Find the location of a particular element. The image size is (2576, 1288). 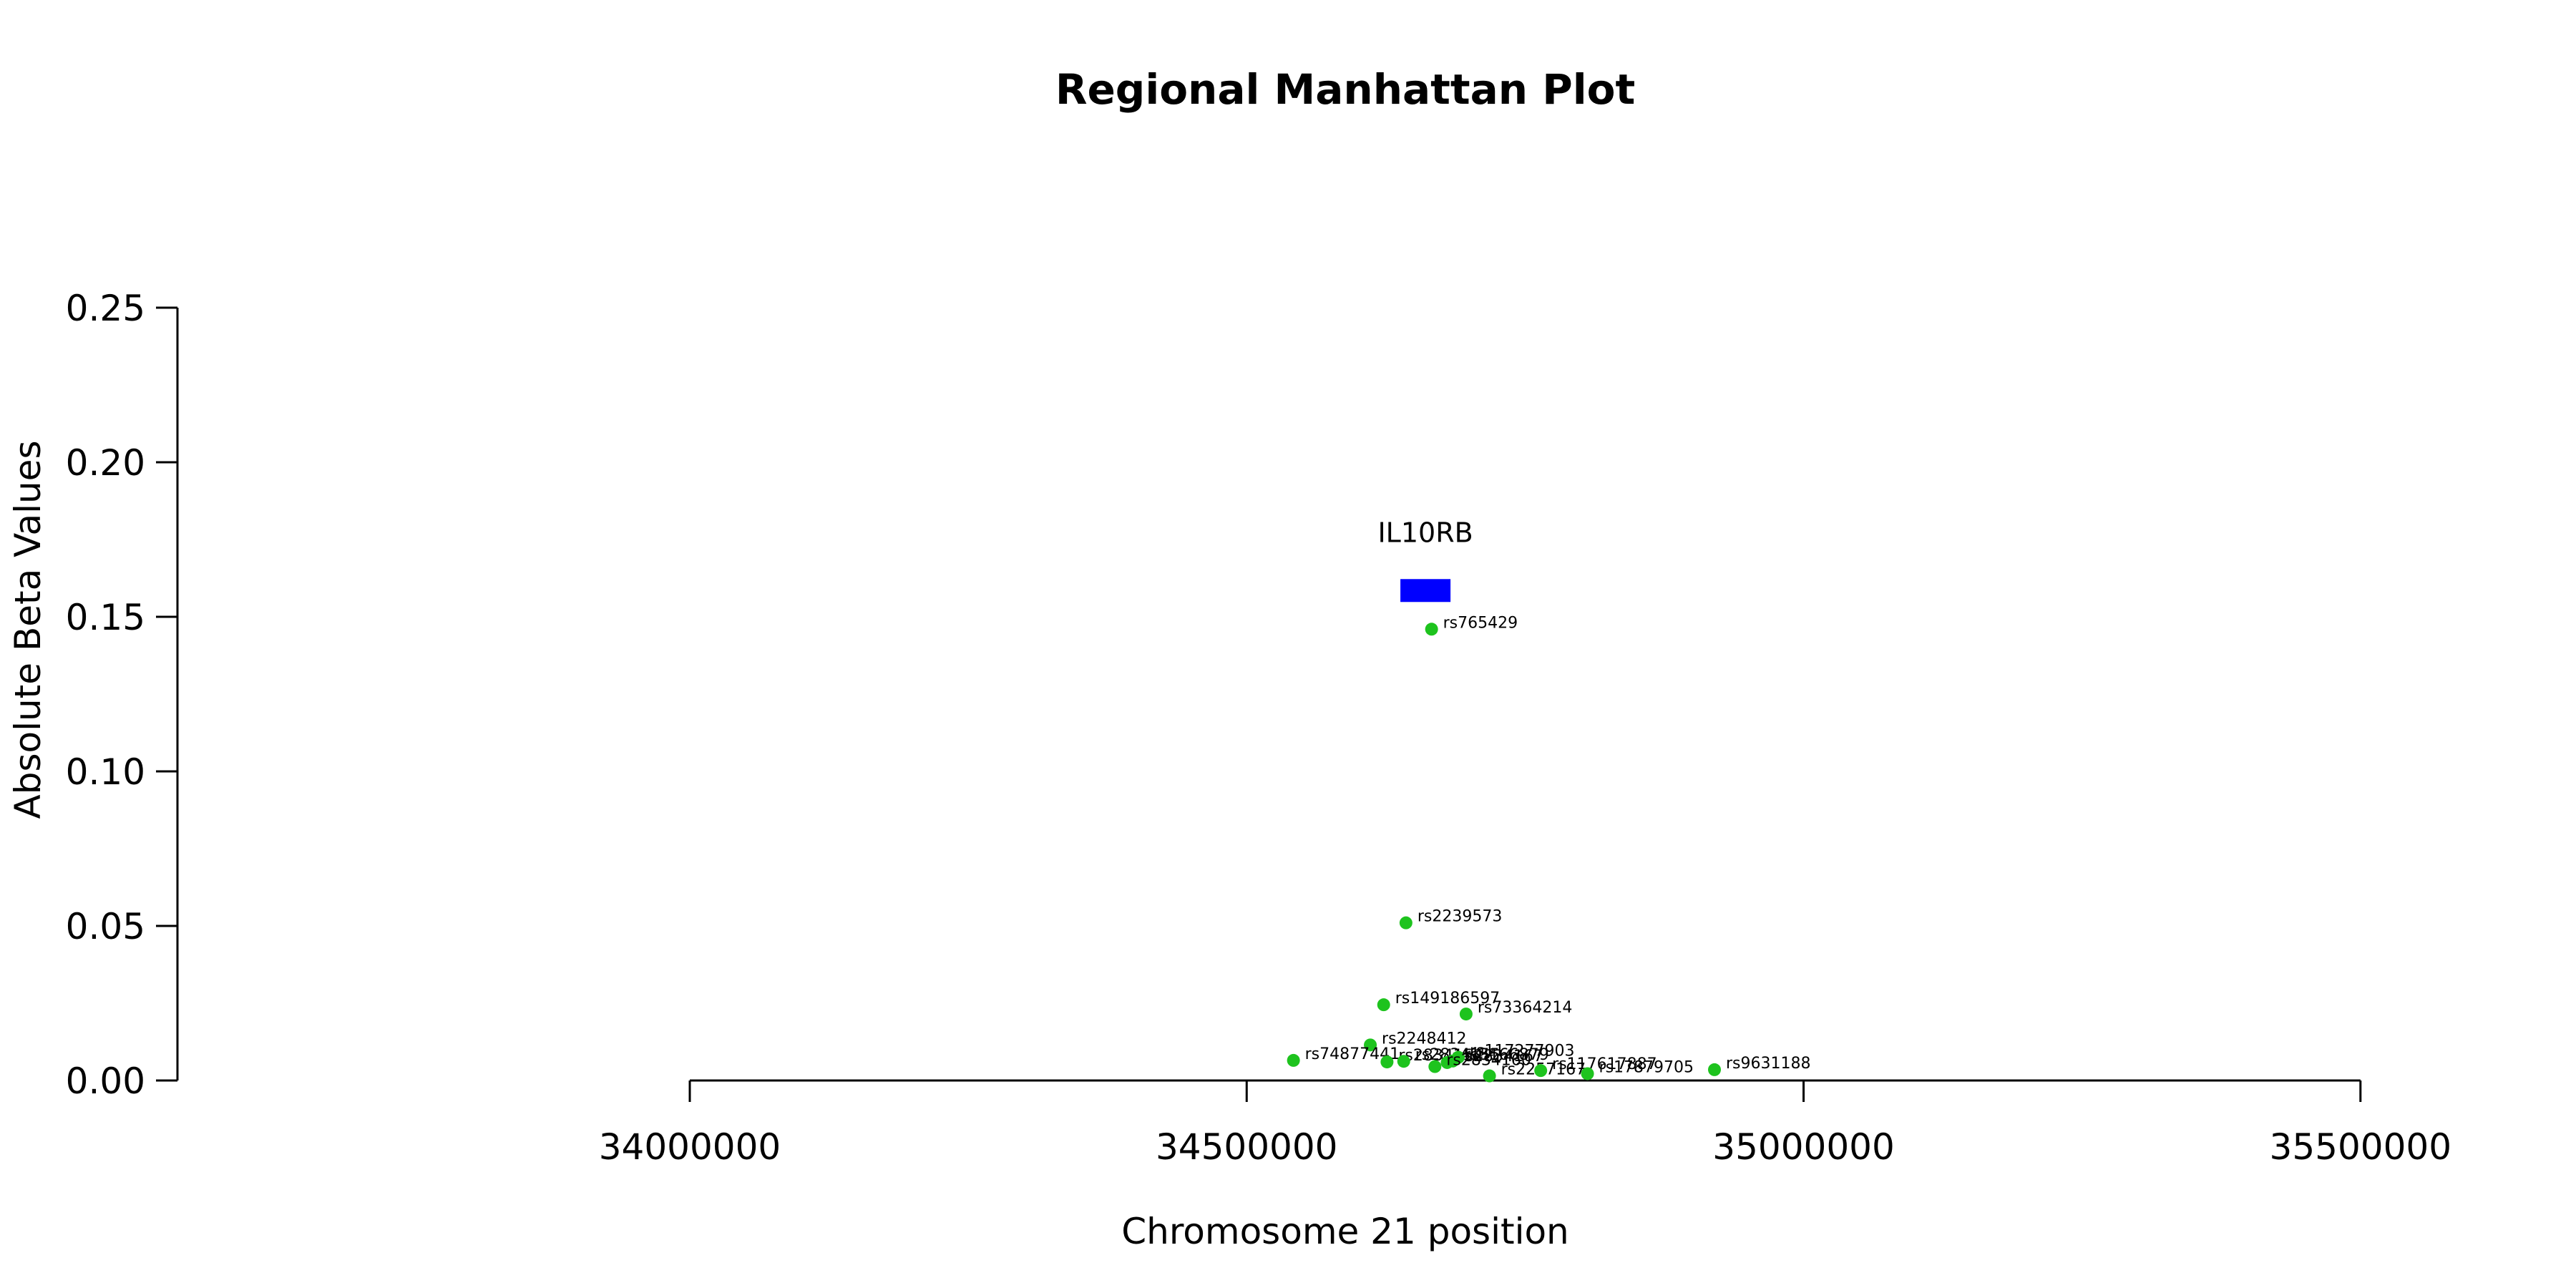

snp-label: rs2834167 is located at coordinates (1500, 1056).